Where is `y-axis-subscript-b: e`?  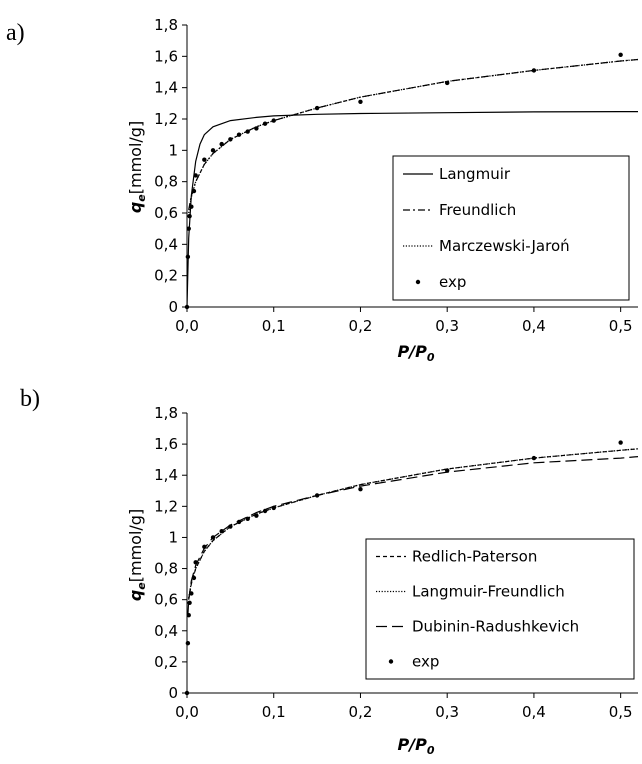
y-axis-subscript-b: e is located at coordinates (141, 586).